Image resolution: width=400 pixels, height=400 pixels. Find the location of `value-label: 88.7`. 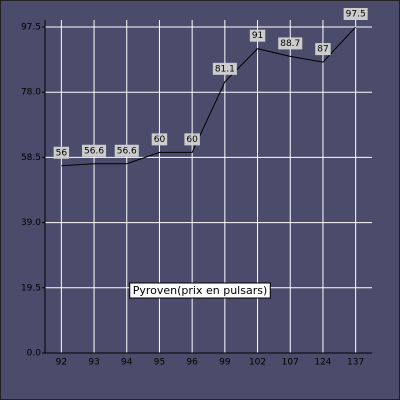

value-label: 88.7 is located at coordinates (290, 44).